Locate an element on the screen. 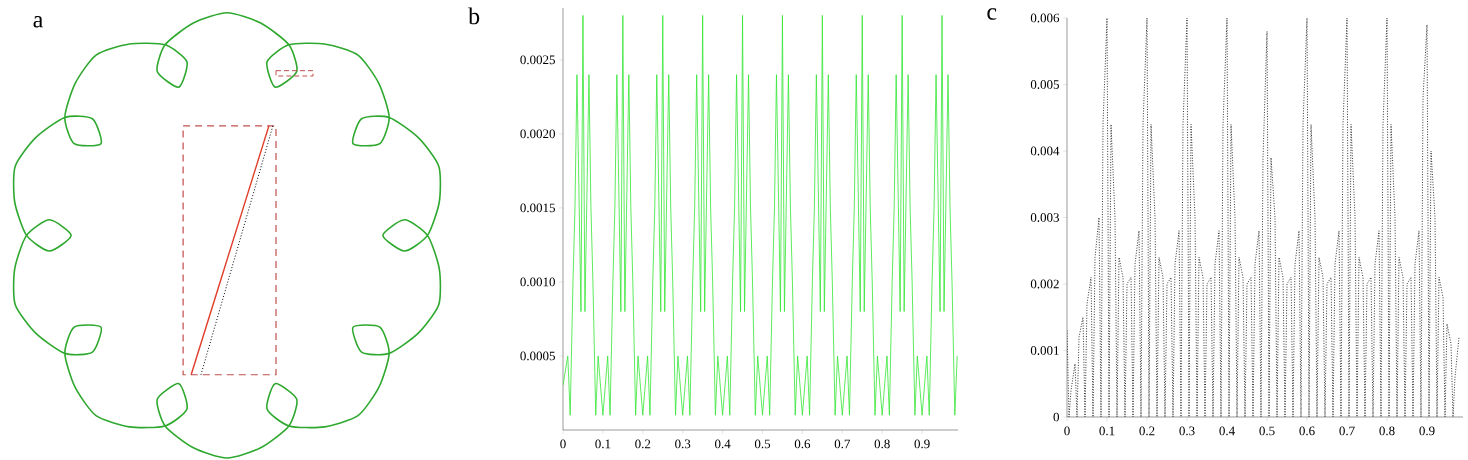 The image size is (1468, 460). chart-title: c is located at coordinates (992, 14).